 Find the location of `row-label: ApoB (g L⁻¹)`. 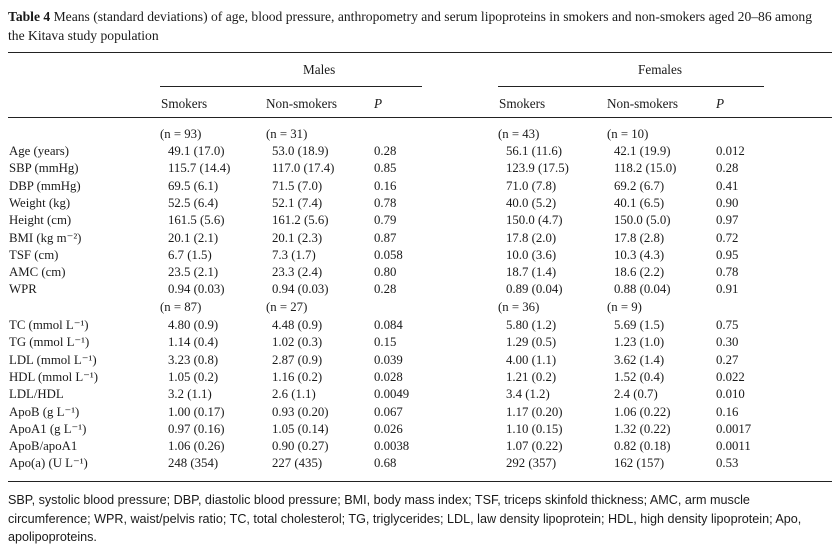

row-label: ApoB (g L⁻¹) is located at coordinates (44, 411).